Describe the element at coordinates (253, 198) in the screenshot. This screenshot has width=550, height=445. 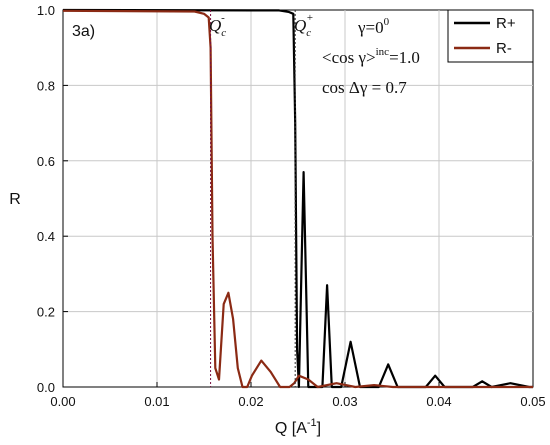
I see `critical-q-lines` at that location.